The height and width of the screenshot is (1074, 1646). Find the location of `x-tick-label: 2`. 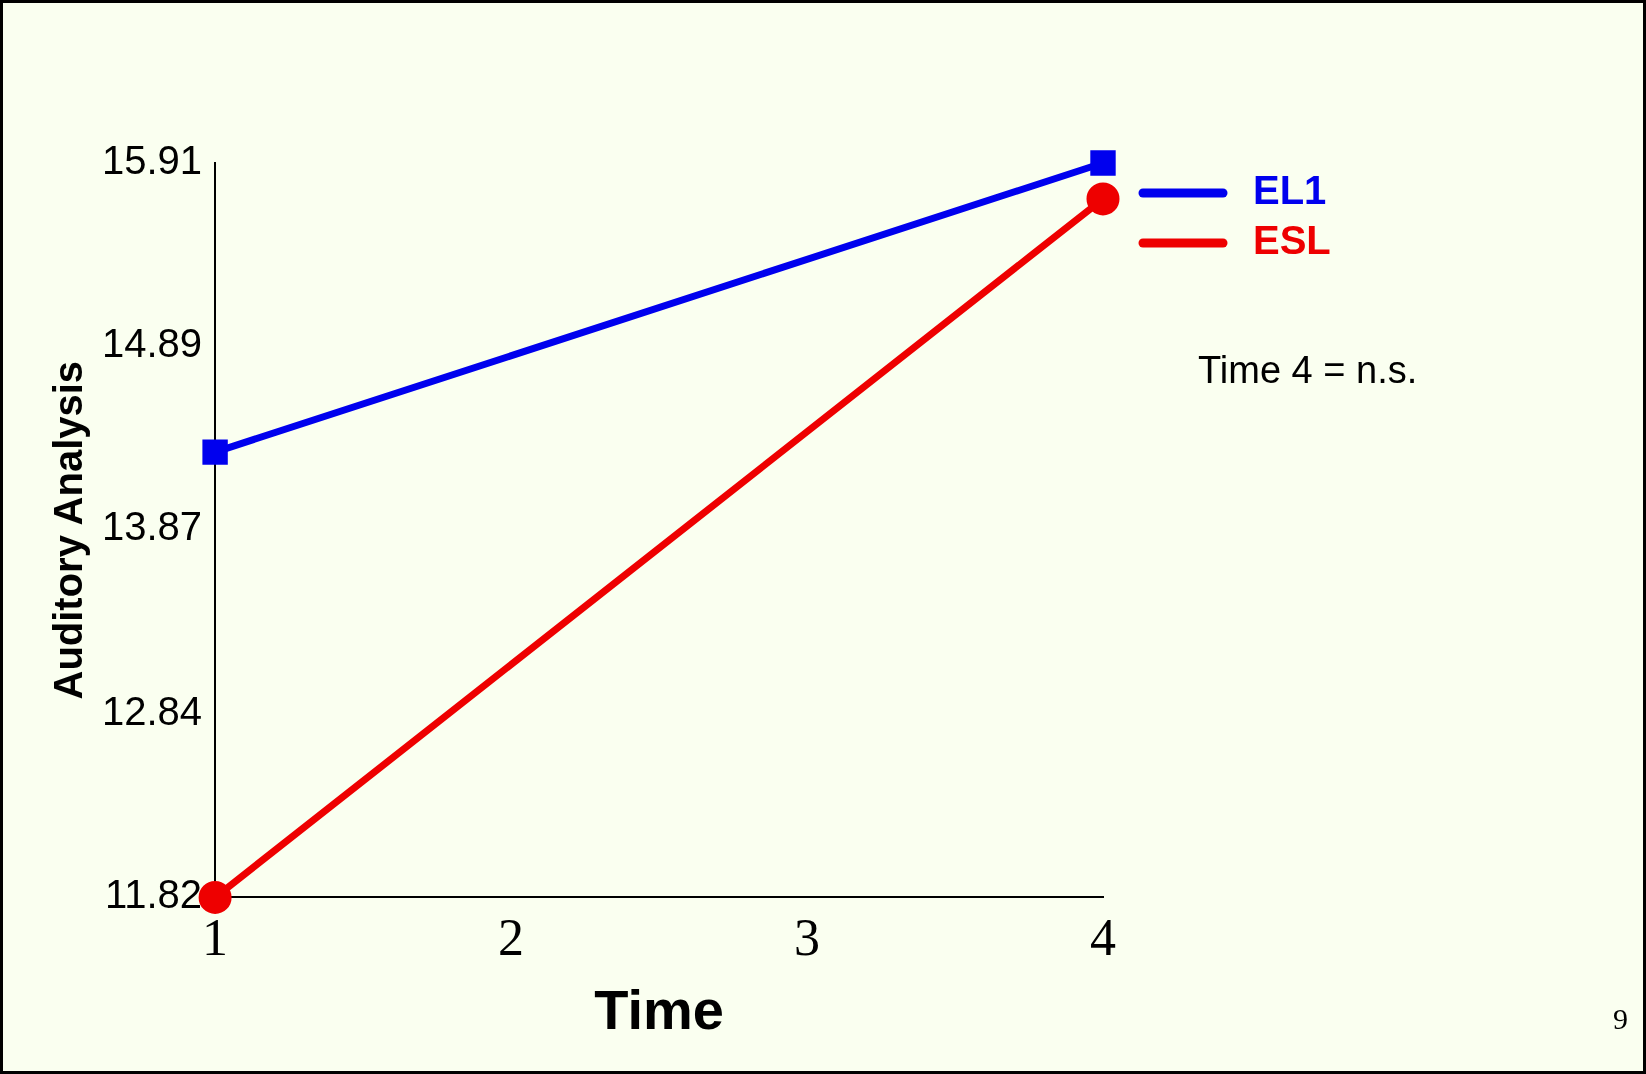

x-tick-label: 2 is located at coordinates (511, 938).